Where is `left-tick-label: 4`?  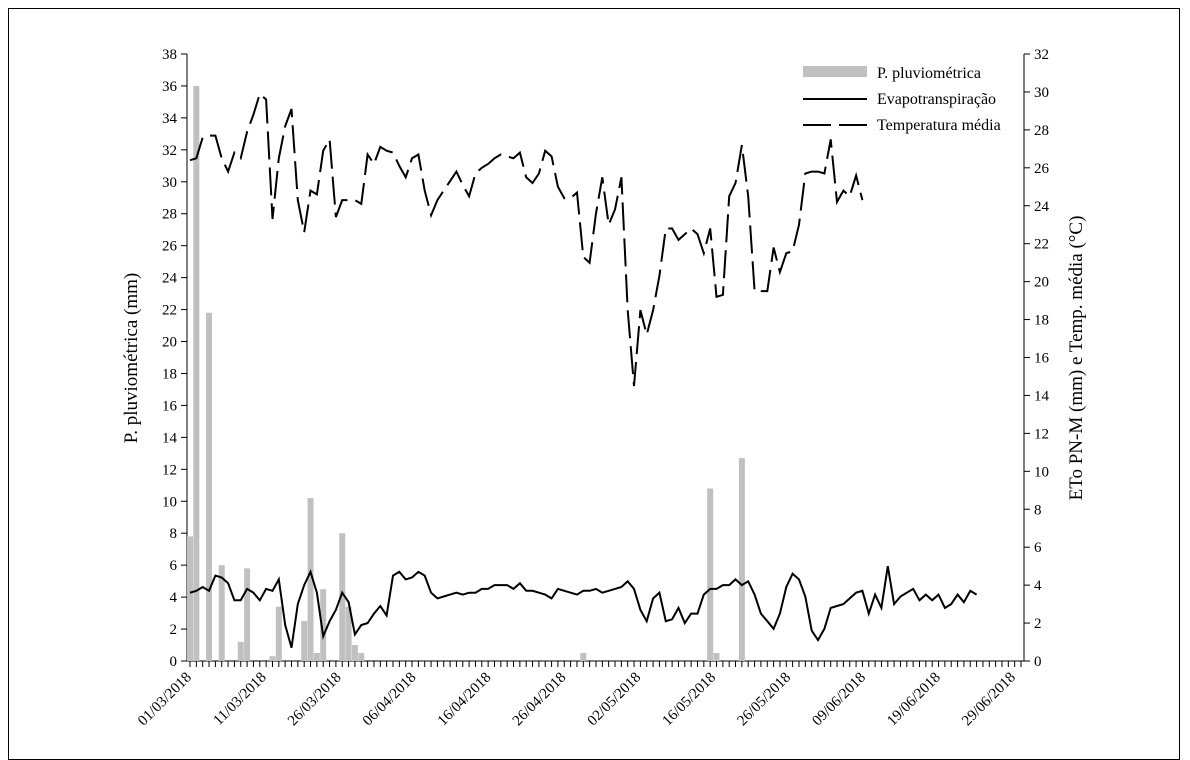
left-tick-label: 4 is located at coordinates (174, 598).